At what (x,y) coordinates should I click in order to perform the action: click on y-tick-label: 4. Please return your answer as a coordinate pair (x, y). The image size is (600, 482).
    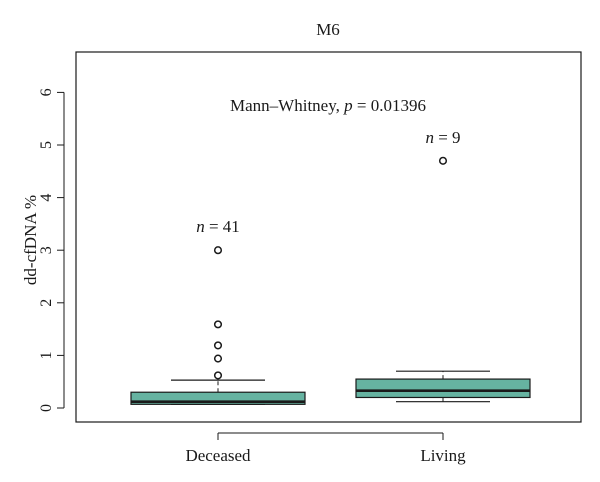
    Looking at the image, I should click on (46, 198).